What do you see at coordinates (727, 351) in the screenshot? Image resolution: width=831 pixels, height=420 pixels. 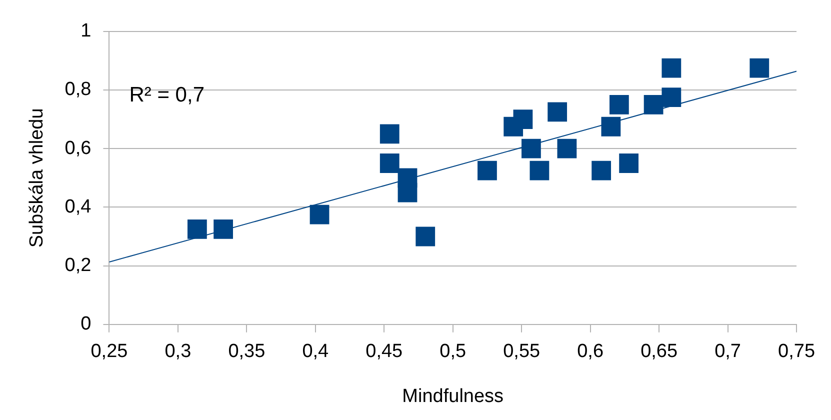 I see `x-tick-label: 0,7` at bounding box center [727, 351].